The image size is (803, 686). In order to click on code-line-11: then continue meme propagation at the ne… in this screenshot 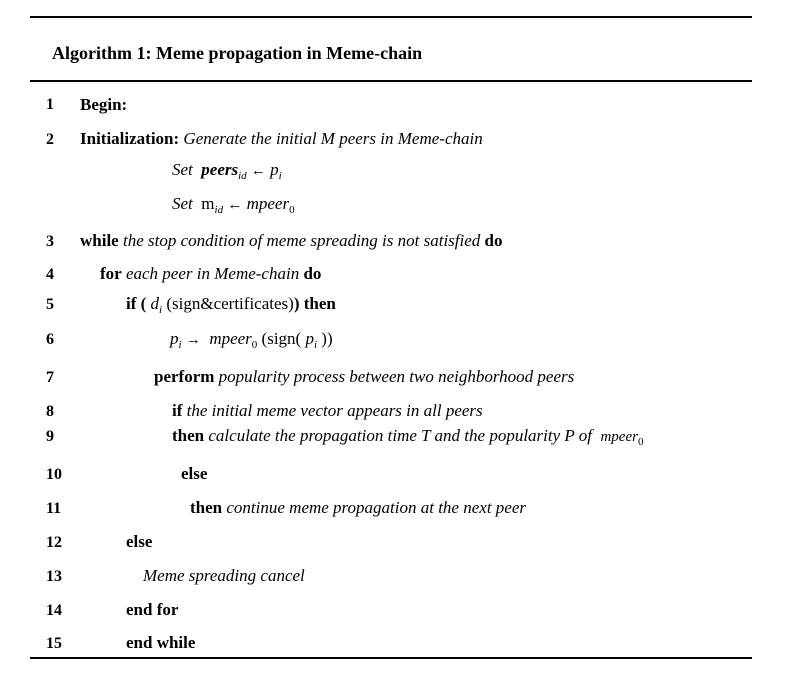, I will do `click(358, 508)`.